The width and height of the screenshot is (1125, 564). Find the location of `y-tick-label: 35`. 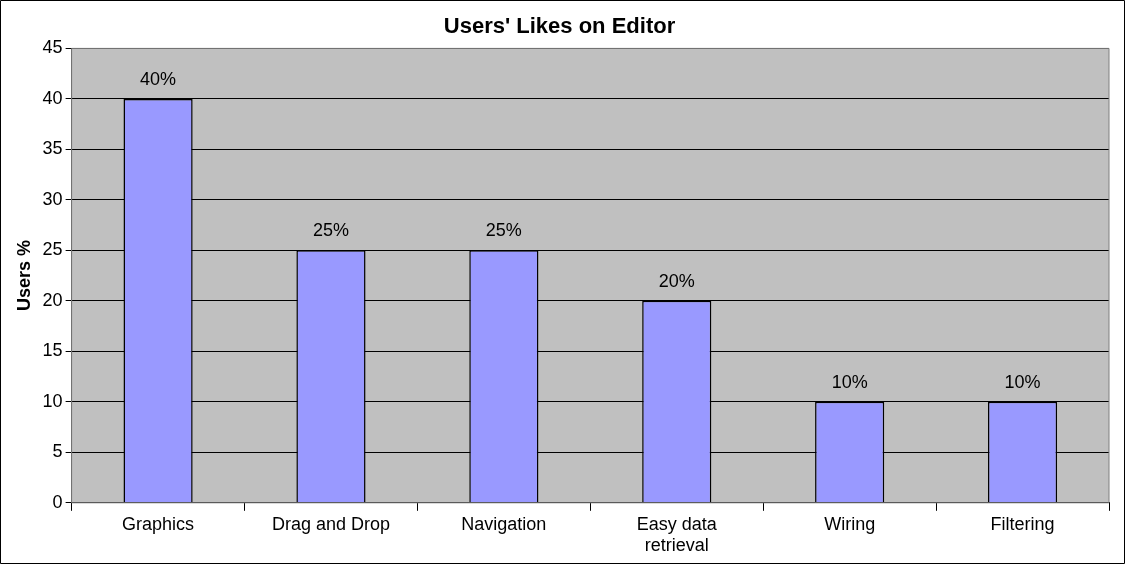

y-tick-label: 35 is located at coordinates (52, 148).